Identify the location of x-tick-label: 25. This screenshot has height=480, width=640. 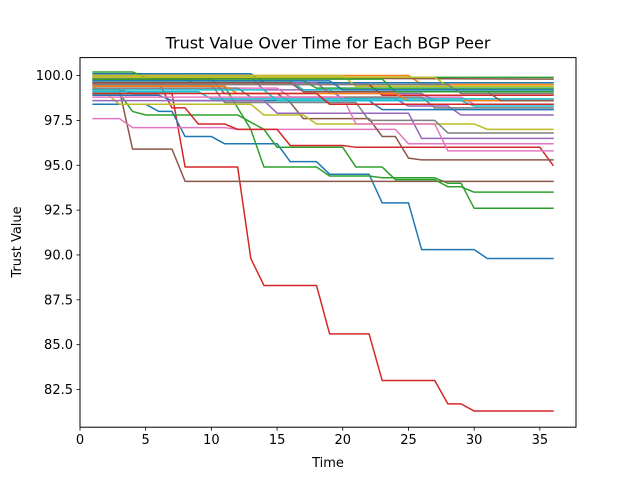
(408, 440).